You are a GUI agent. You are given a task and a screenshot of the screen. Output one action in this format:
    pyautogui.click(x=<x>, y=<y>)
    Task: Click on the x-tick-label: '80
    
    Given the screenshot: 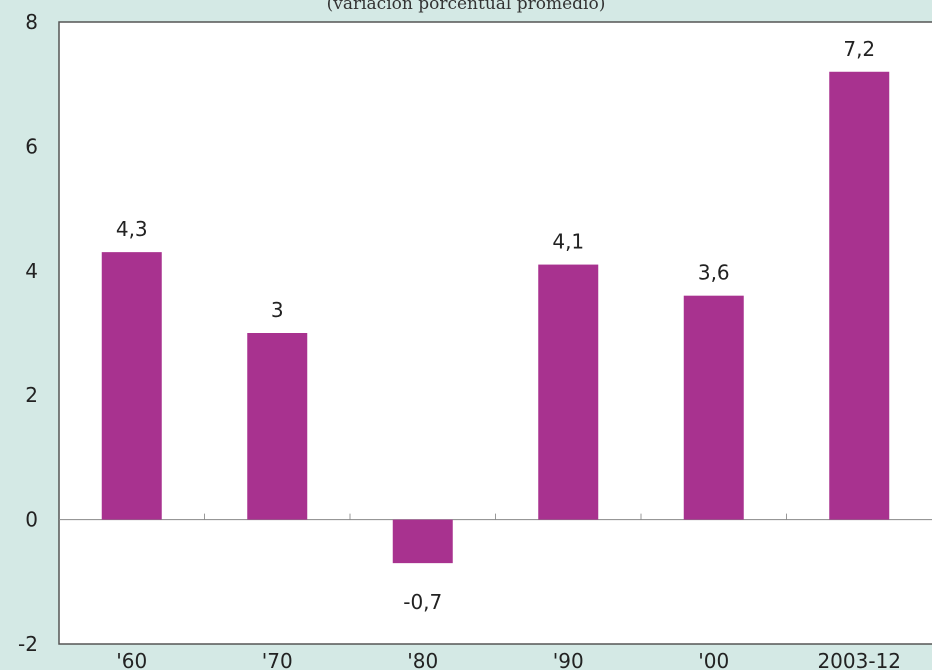 What is the action you would take?
    pyautogui.click(x=422, y=659)
    